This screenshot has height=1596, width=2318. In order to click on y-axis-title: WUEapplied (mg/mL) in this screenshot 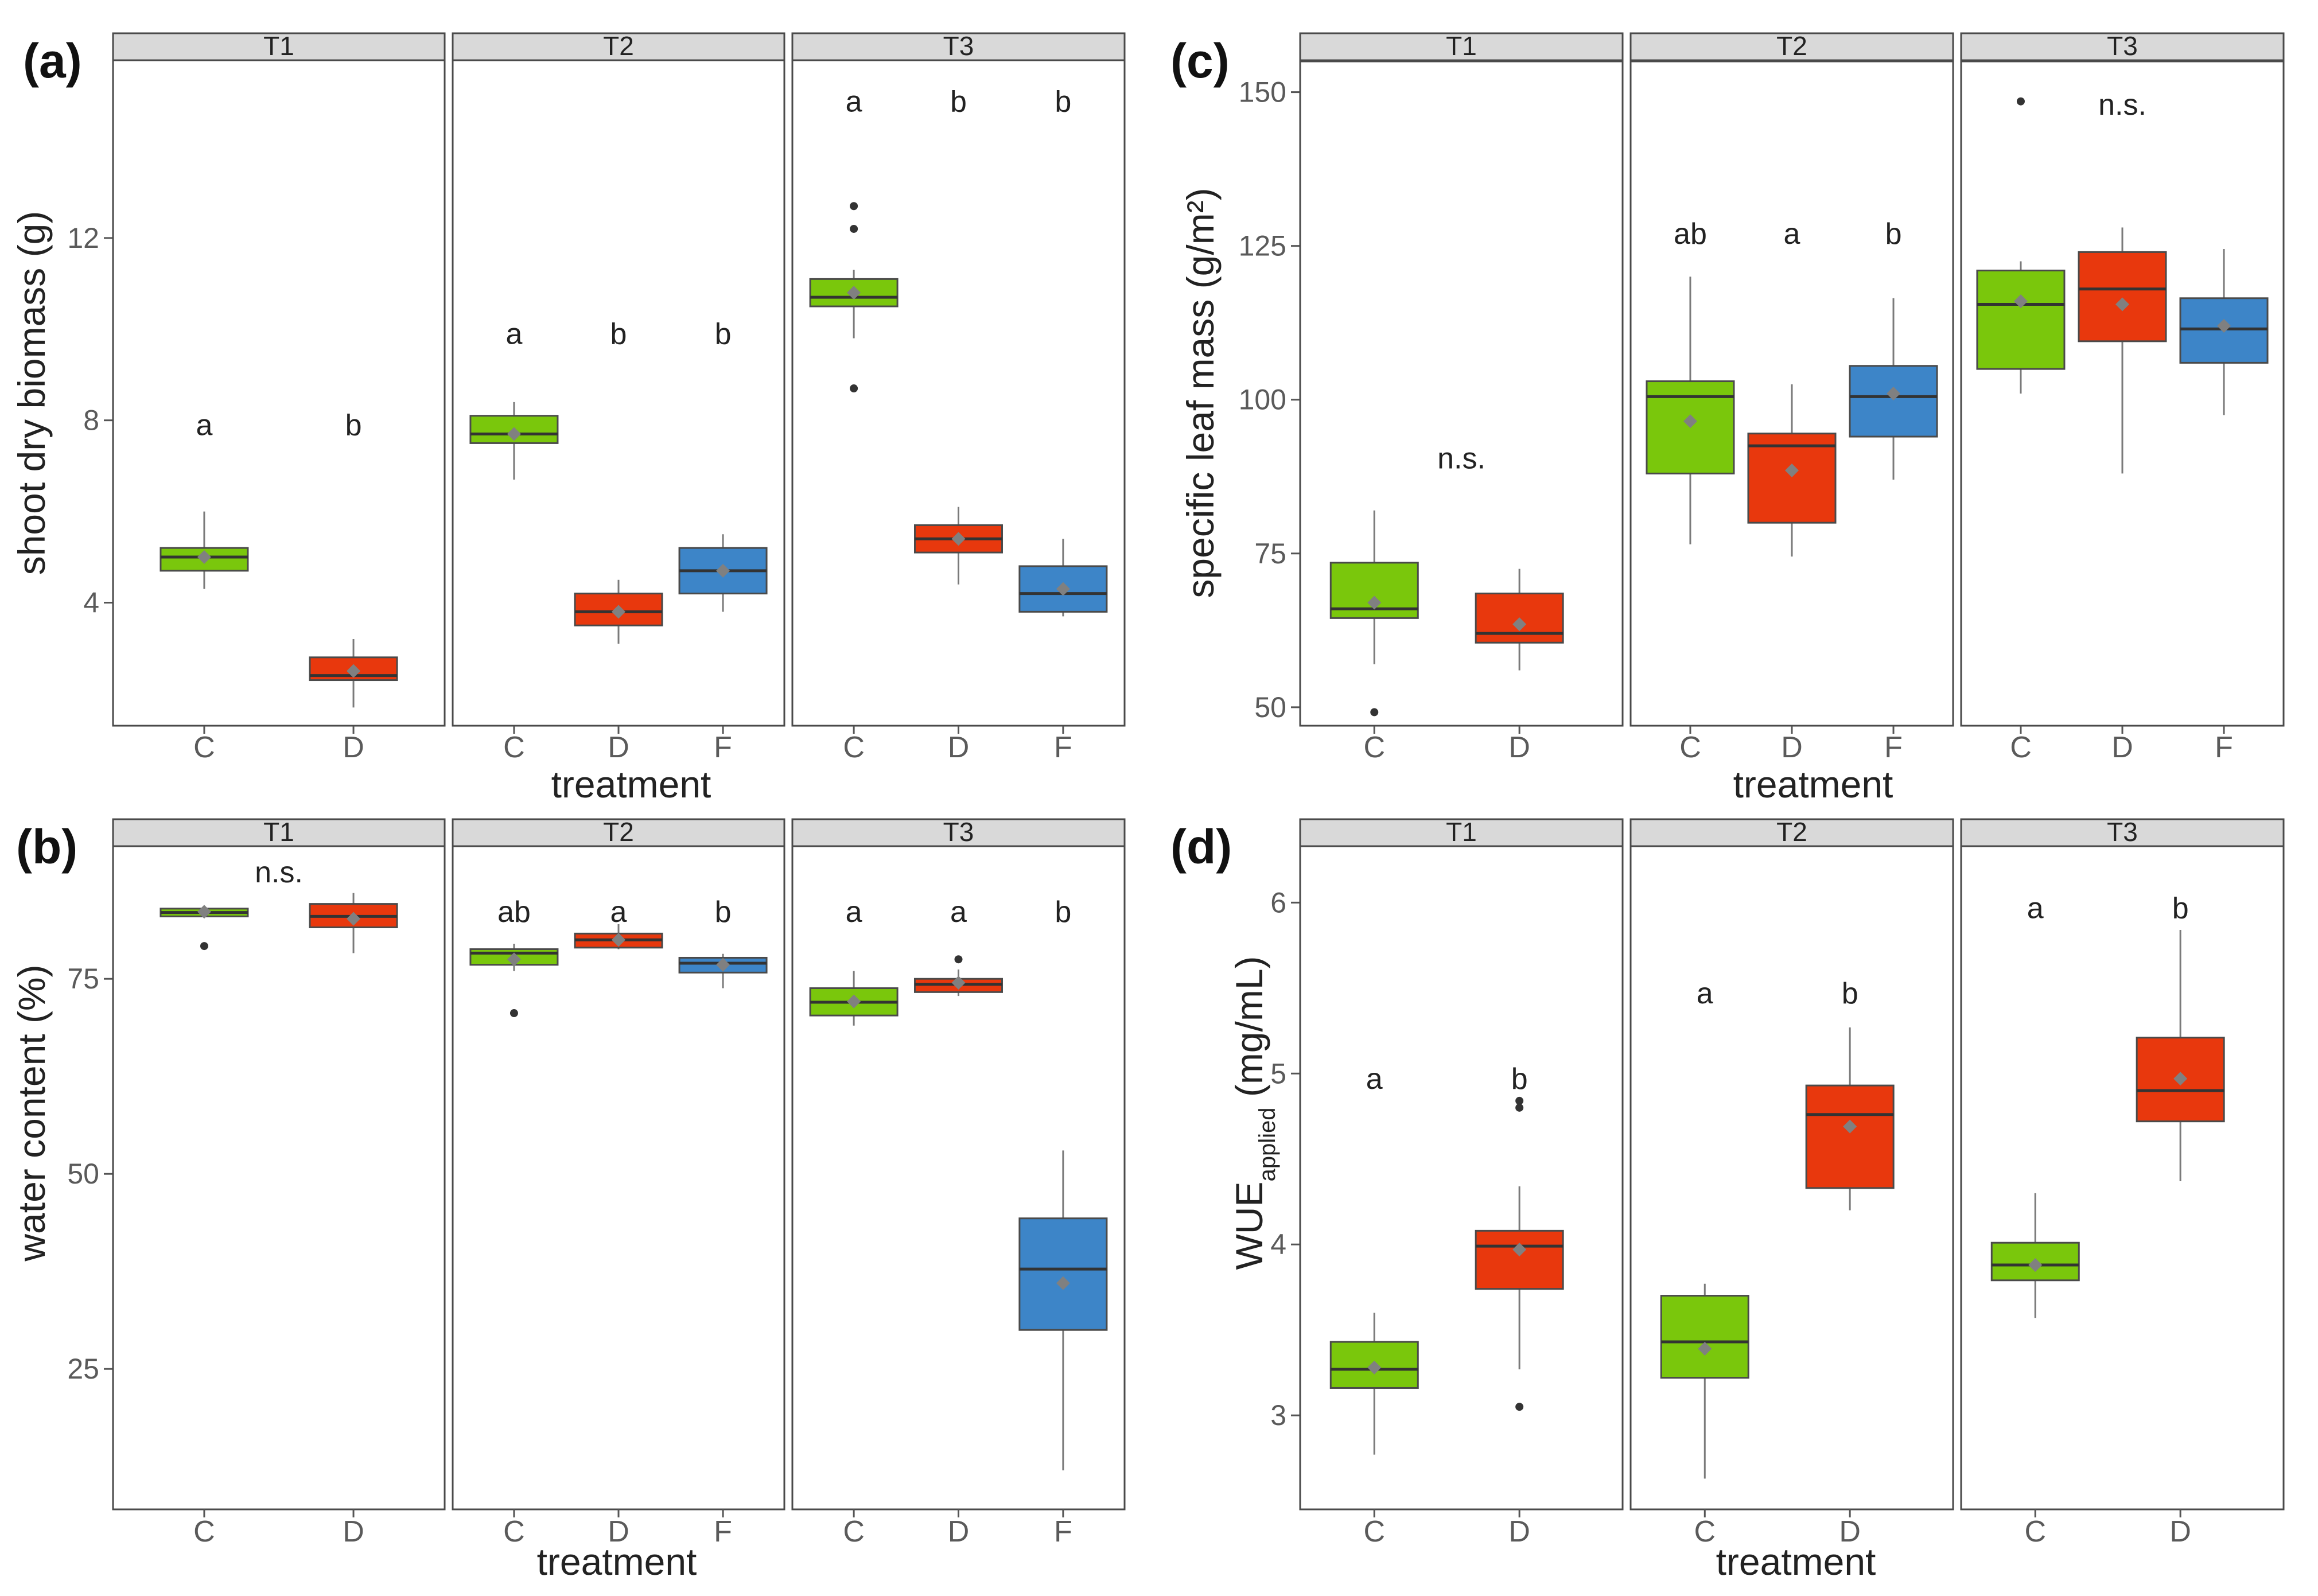, I will do `click(1254, 1113)`.